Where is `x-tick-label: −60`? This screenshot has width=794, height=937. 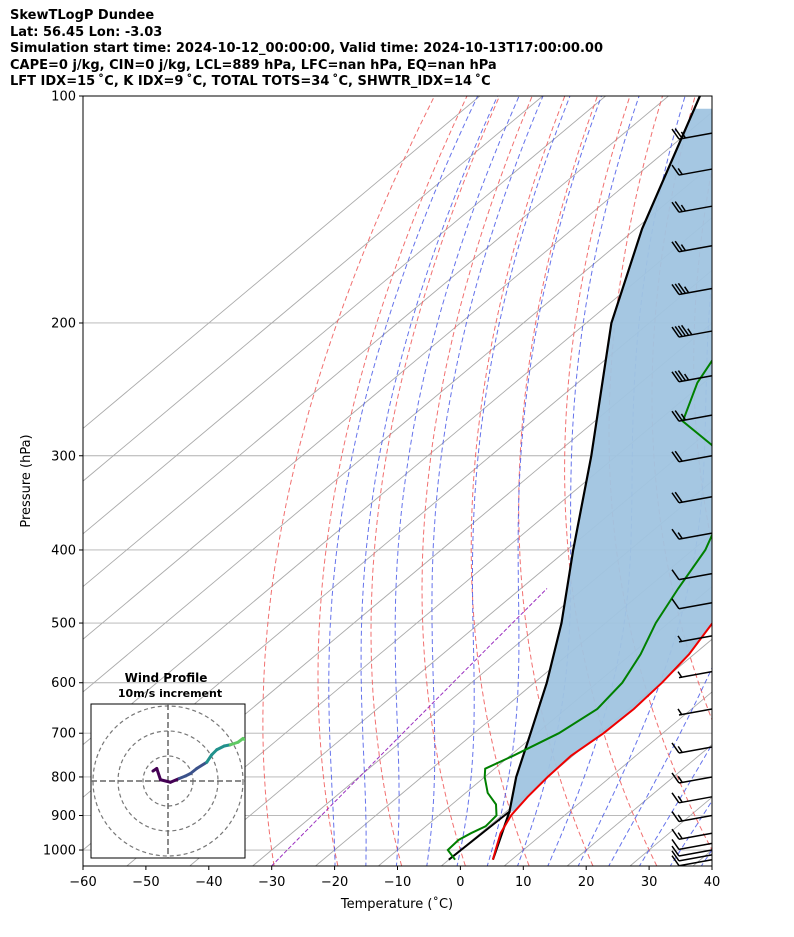
x-tick-label: −60 is located at coordinates (82, 882).